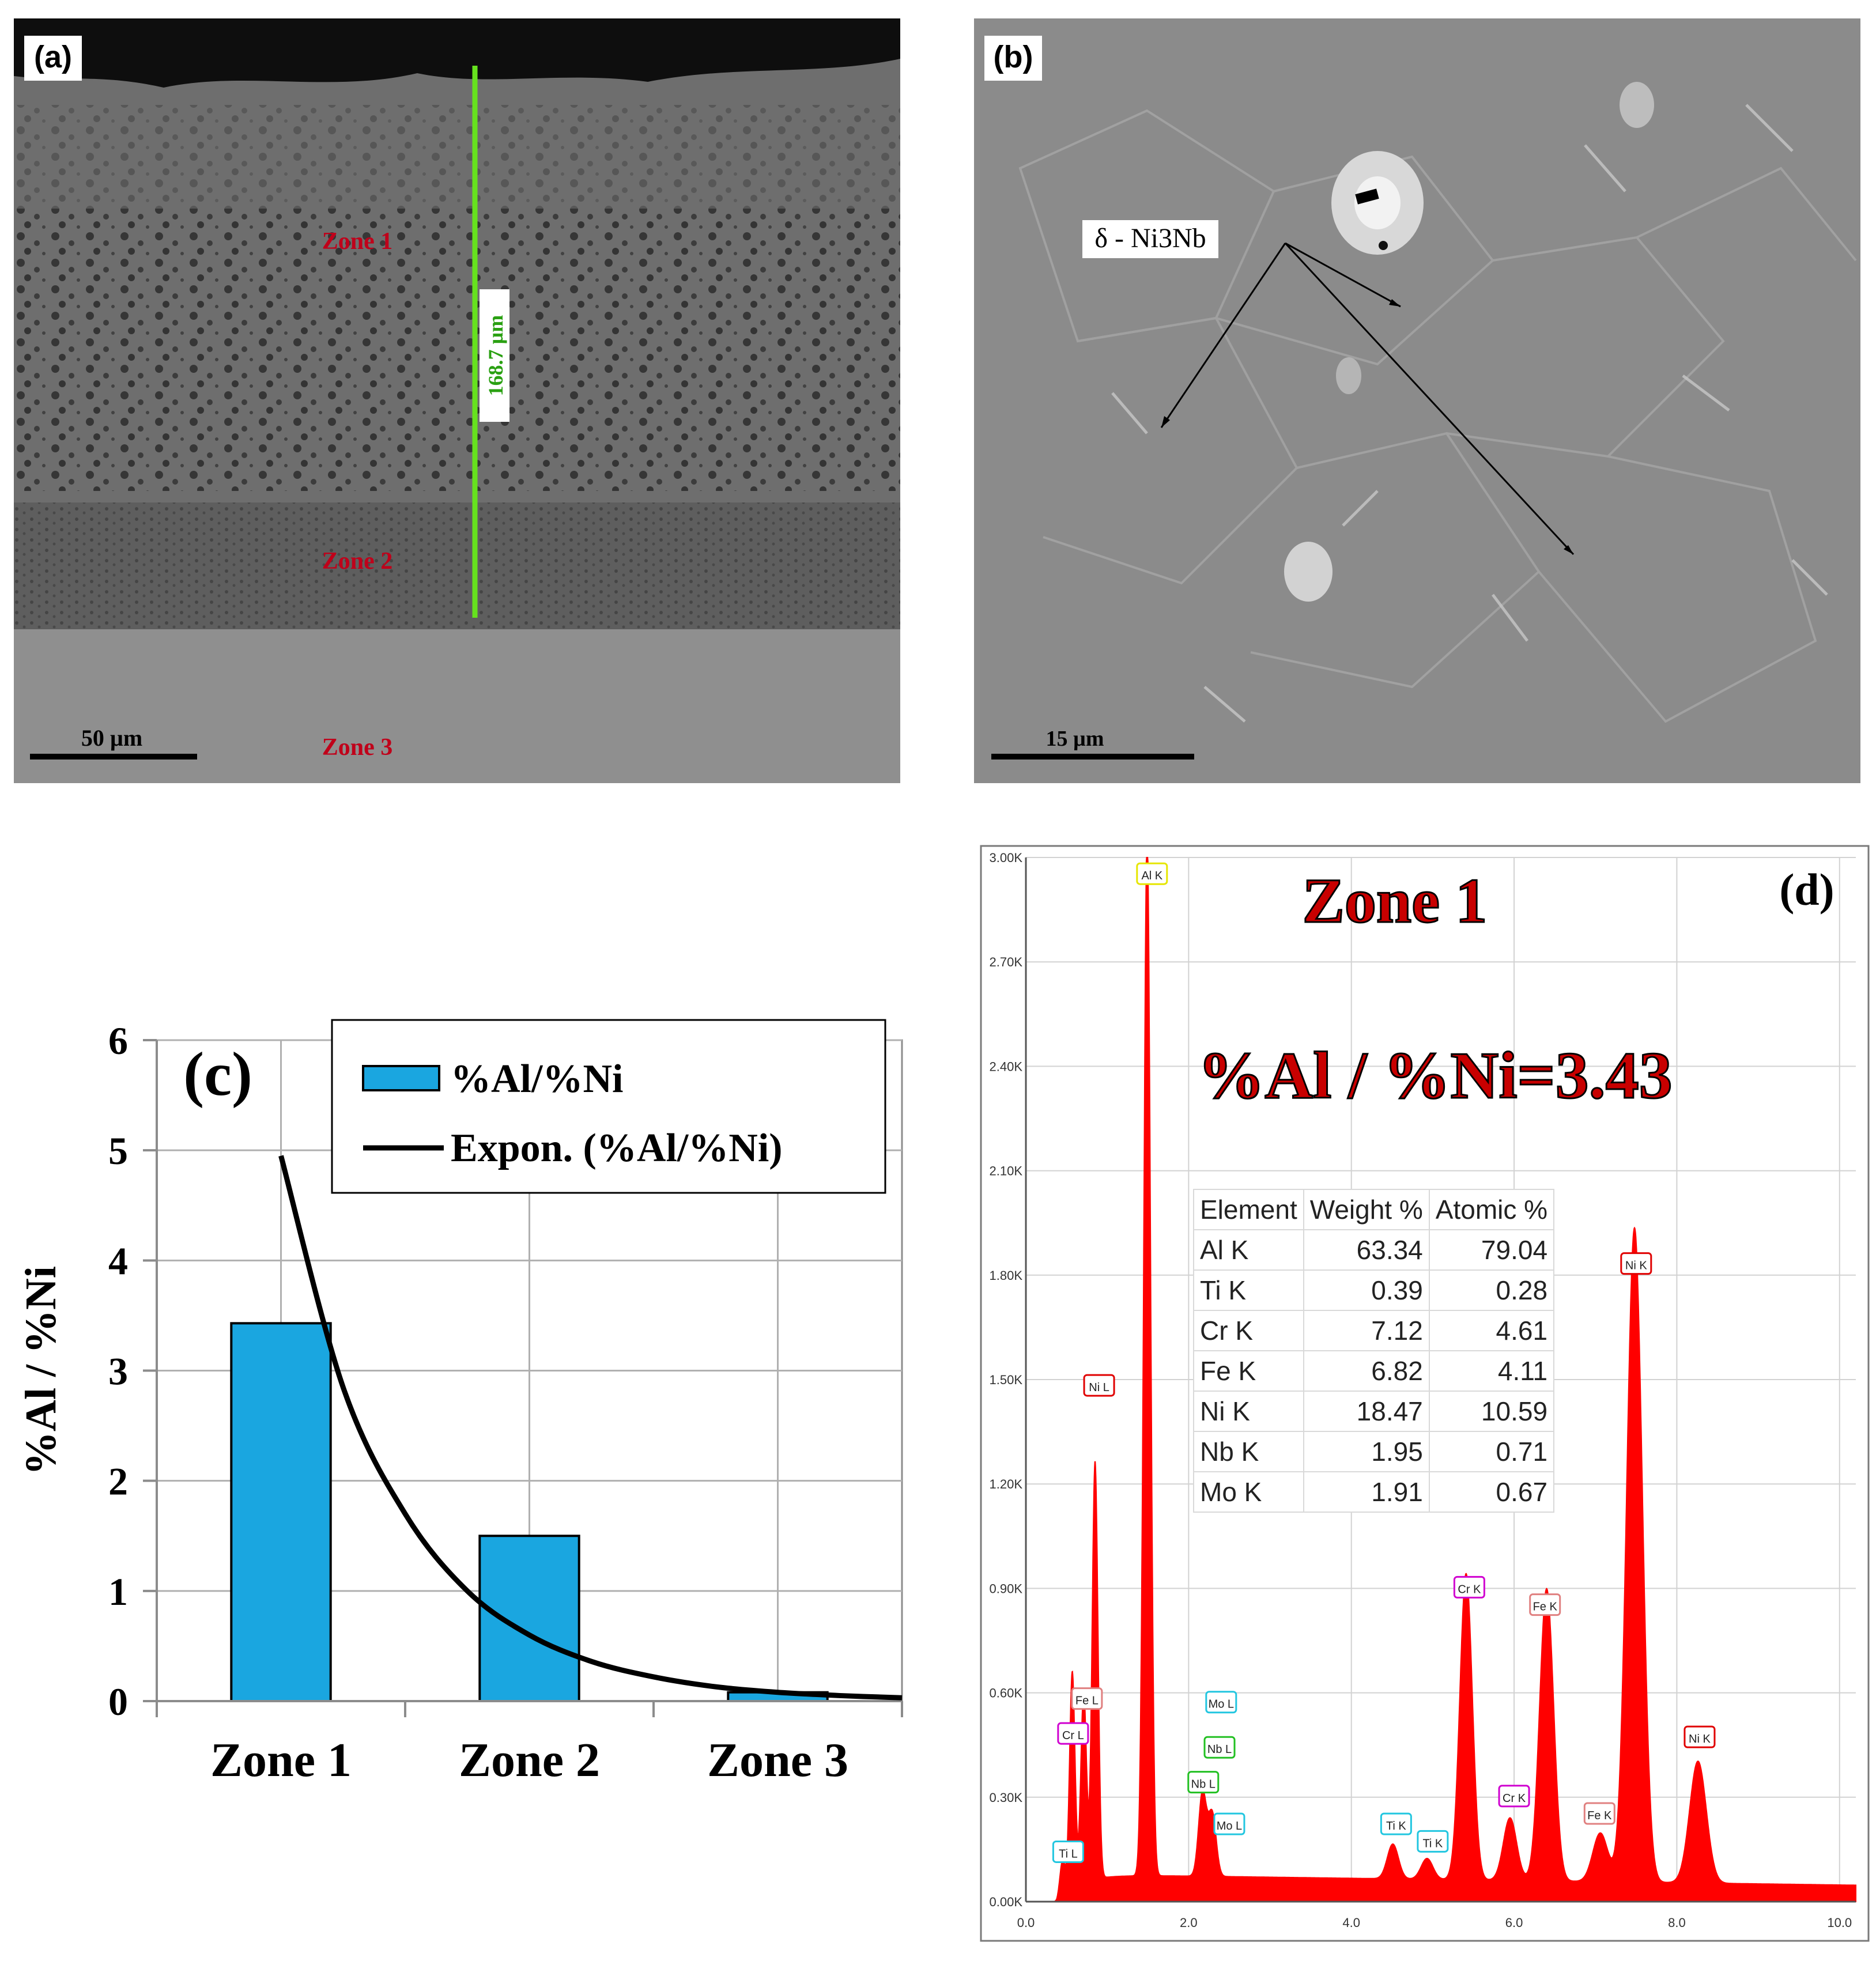  Describe the element at coordinates (494, 355) in the screenshot. I see `thickness-label-bg` at that location.